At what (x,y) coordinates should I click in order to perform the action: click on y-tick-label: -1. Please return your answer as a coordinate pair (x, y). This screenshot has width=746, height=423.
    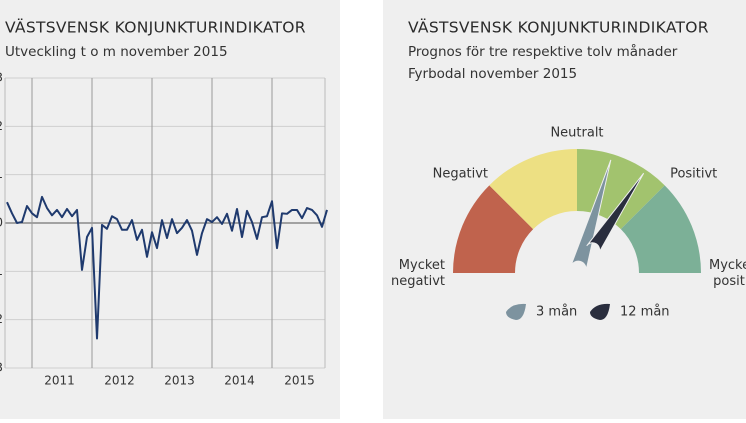
    Looking at the image, I should click on (1, 271).